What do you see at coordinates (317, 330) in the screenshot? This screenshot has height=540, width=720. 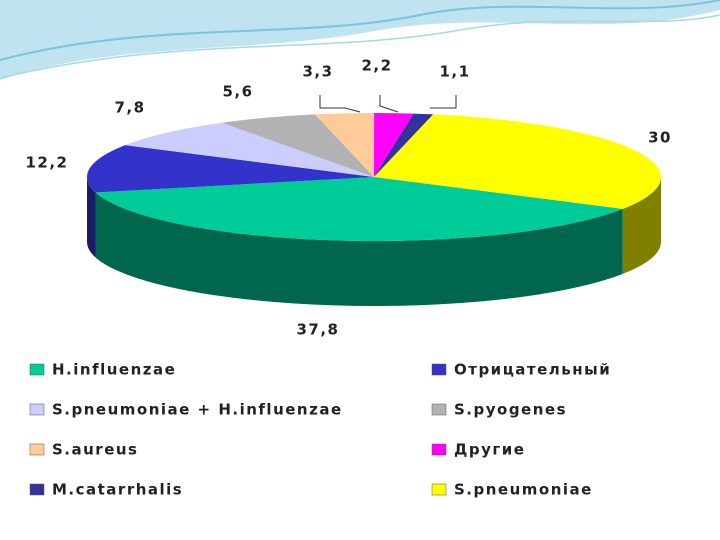 I see `value-label: 37,8` at bounding box center [317, 330].